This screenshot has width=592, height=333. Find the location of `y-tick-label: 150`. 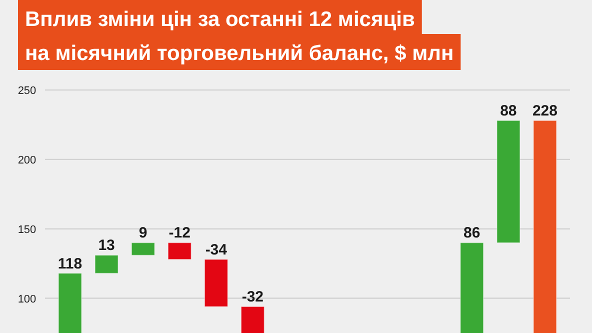

y-tick-label: 150 is located at coordinates (27, 230).